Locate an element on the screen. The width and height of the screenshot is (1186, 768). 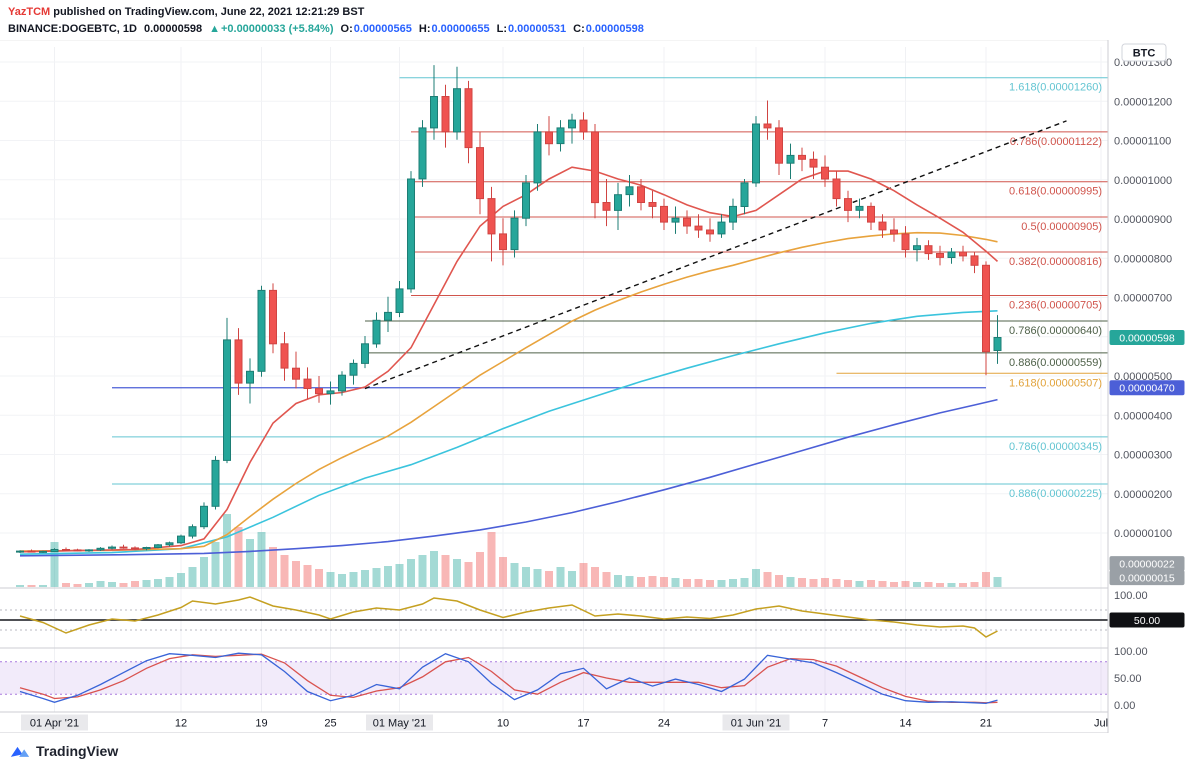
fib-label: 0.786(0.00000640) is located at coordinates (1055, 331).